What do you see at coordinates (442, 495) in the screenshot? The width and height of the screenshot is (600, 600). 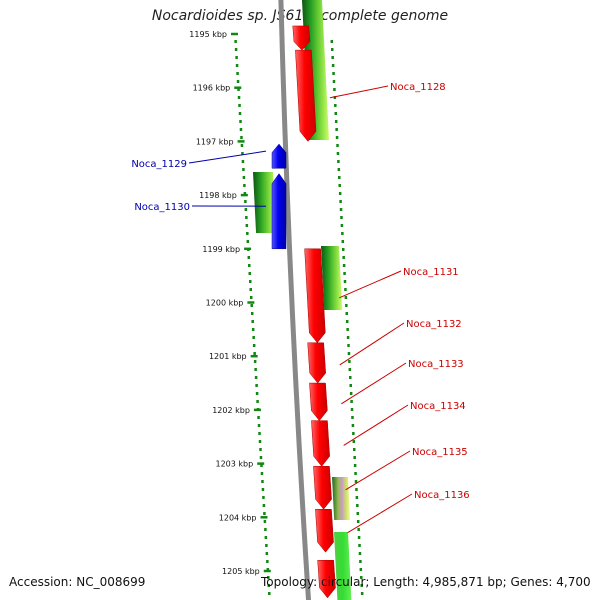 I see `gene-label: Noca_1136` at bounding box center [442, 495].